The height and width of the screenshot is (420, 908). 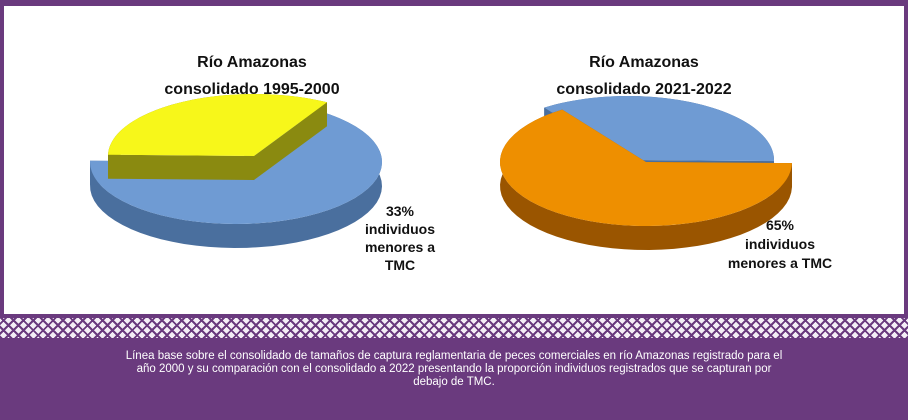 What do you see at coordinates (643, 89) in the screenshot?
I see `chart-2-title-line-2: consolidado 2021-2022` at bounding box center [643, 89].